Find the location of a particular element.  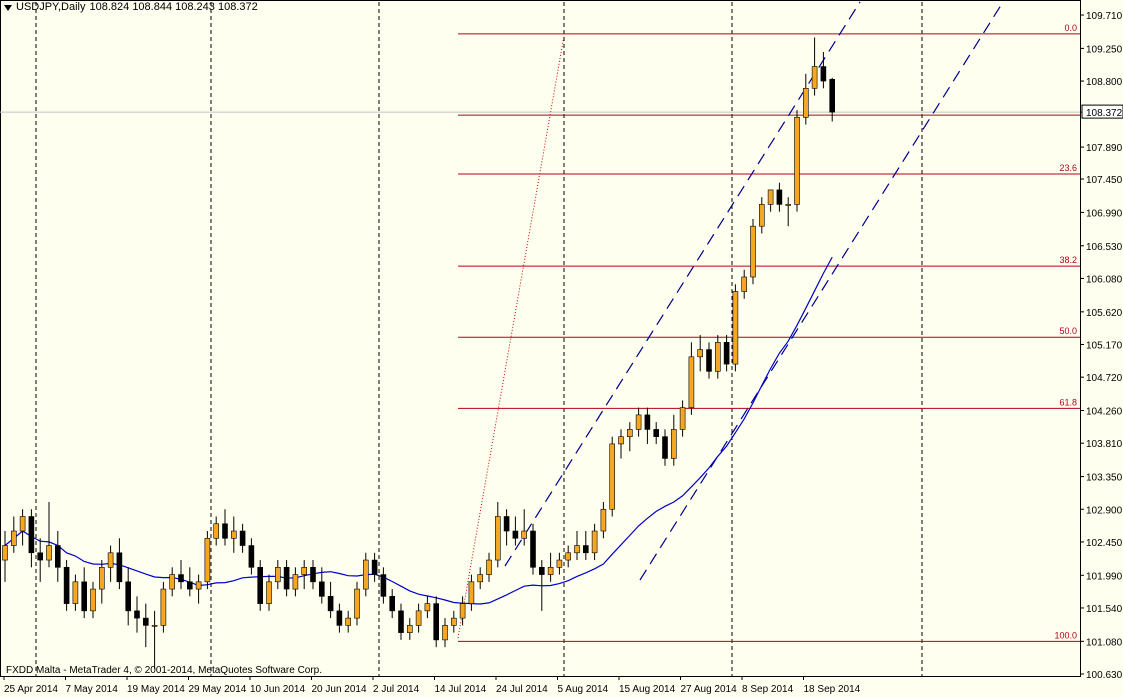

price-axis-label: 109.250 is located at coordinates (1104, 49).